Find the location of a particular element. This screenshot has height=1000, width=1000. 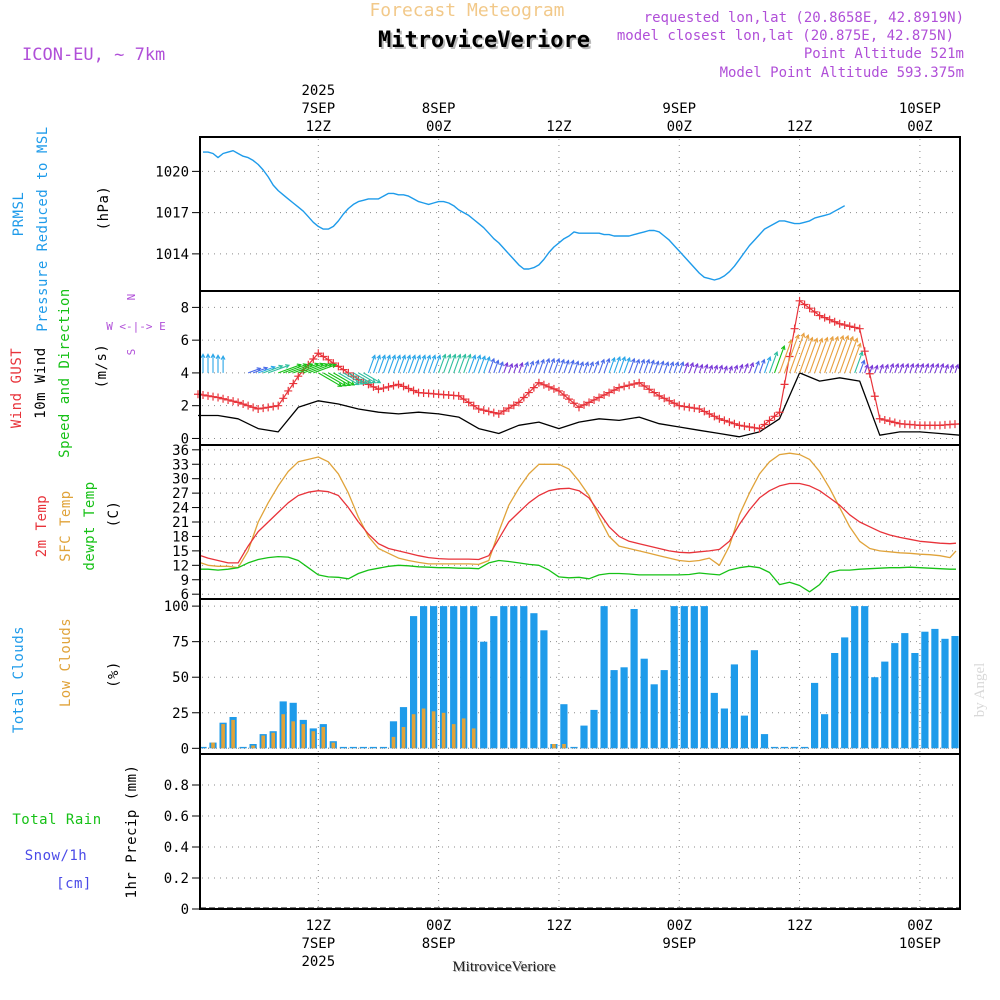

footer-location: MitroviceVeriore is located at coordinates (504, 967).